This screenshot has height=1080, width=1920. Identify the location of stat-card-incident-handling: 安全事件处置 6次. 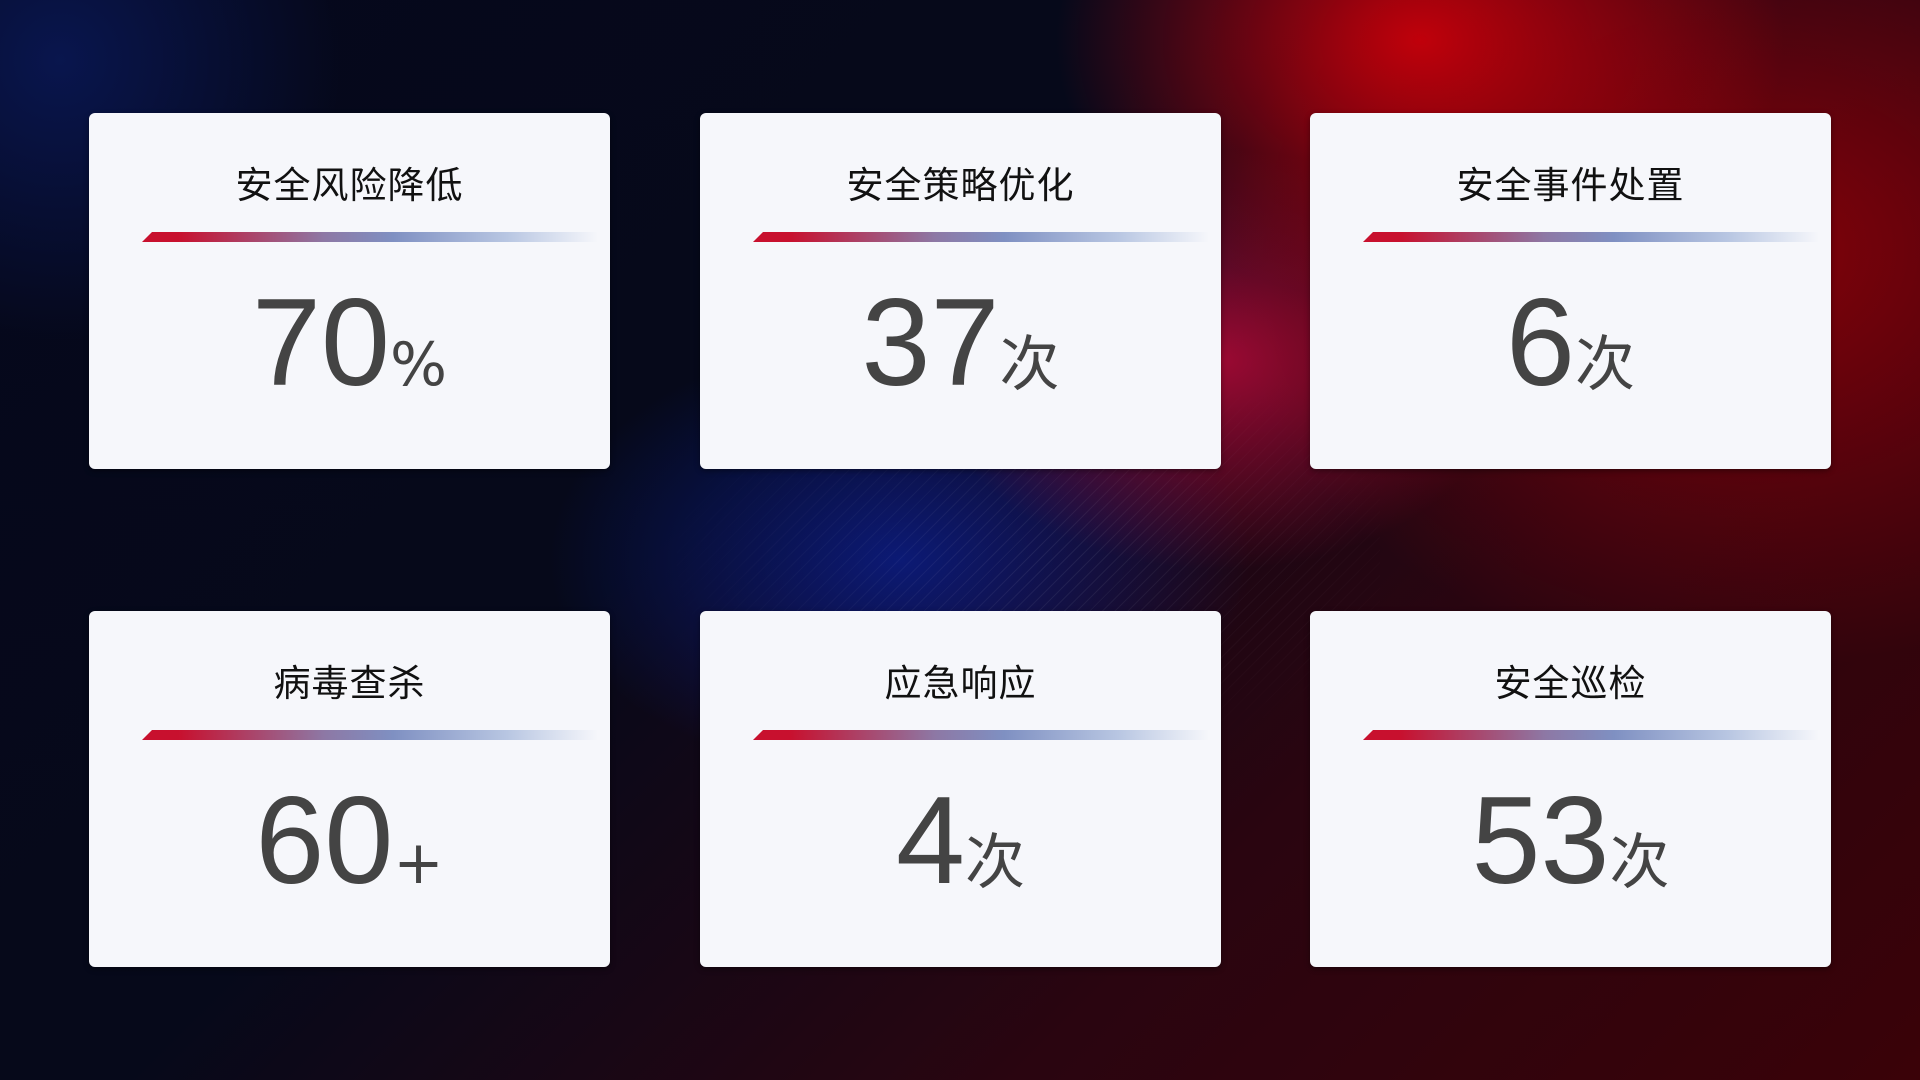
(1570, 291).